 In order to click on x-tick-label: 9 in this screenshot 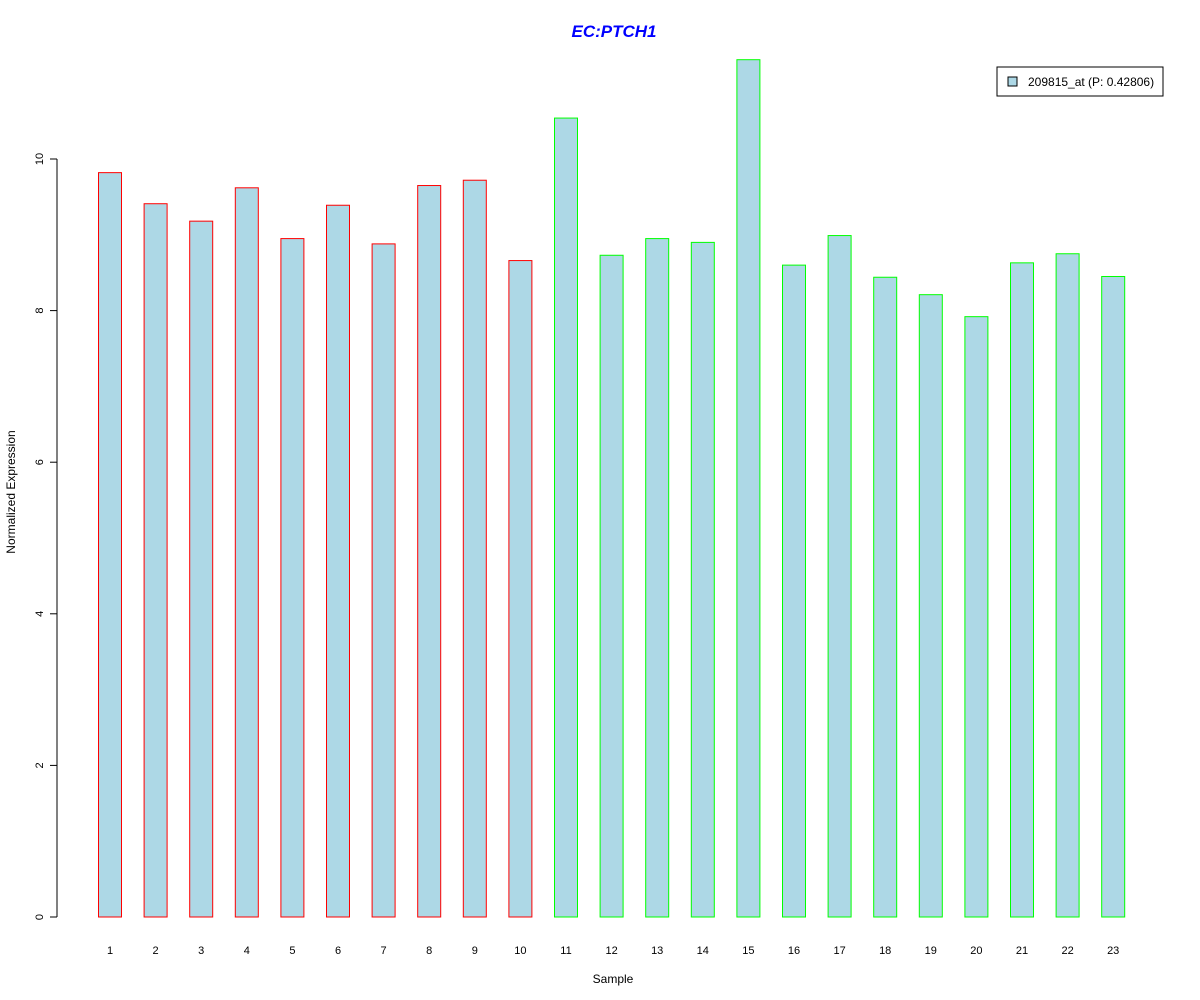, I will do `click(475, 951)`.